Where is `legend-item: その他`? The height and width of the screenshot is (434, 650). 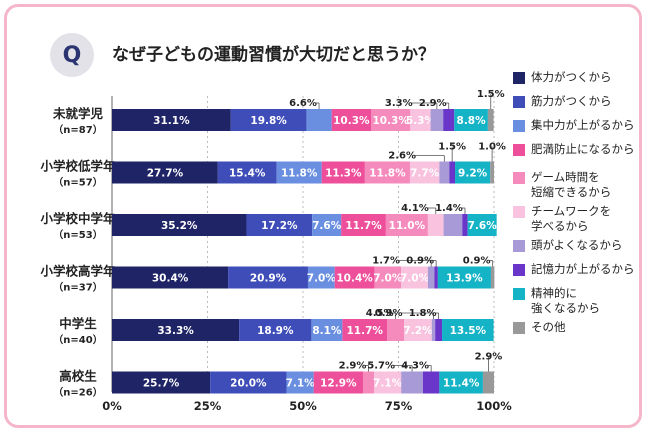 legend-item: その他 is located at coordinates (539, 327).